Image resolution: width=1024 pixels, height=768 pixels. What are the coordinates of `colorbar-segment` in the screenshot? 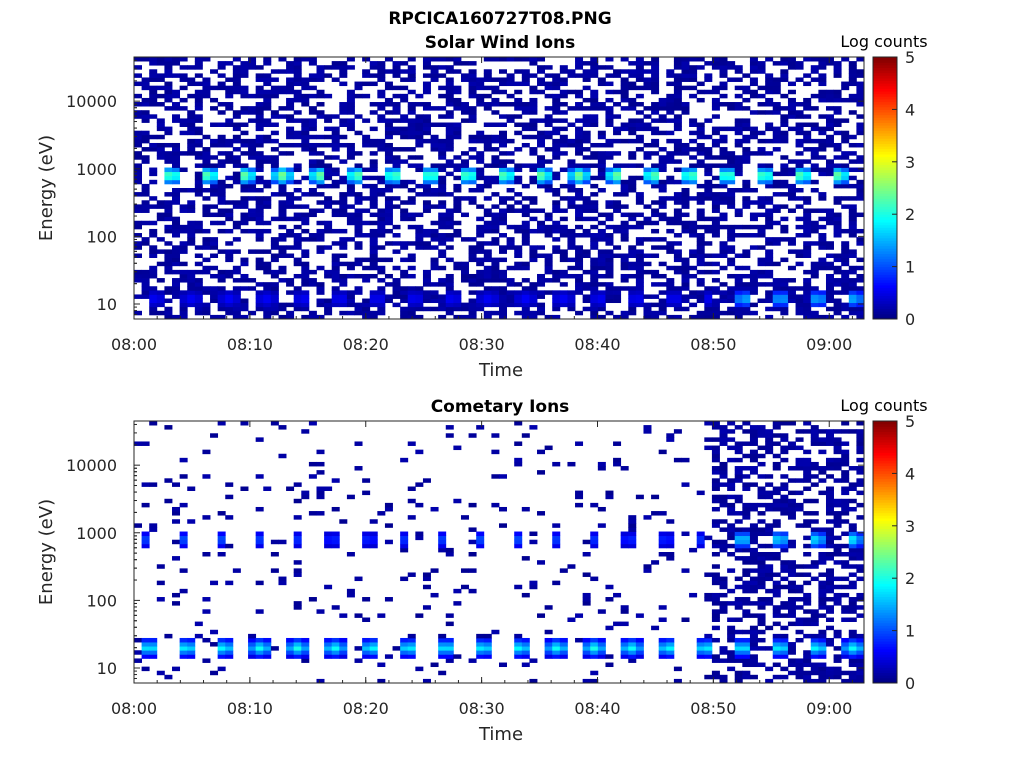 It's located at (885, 226).